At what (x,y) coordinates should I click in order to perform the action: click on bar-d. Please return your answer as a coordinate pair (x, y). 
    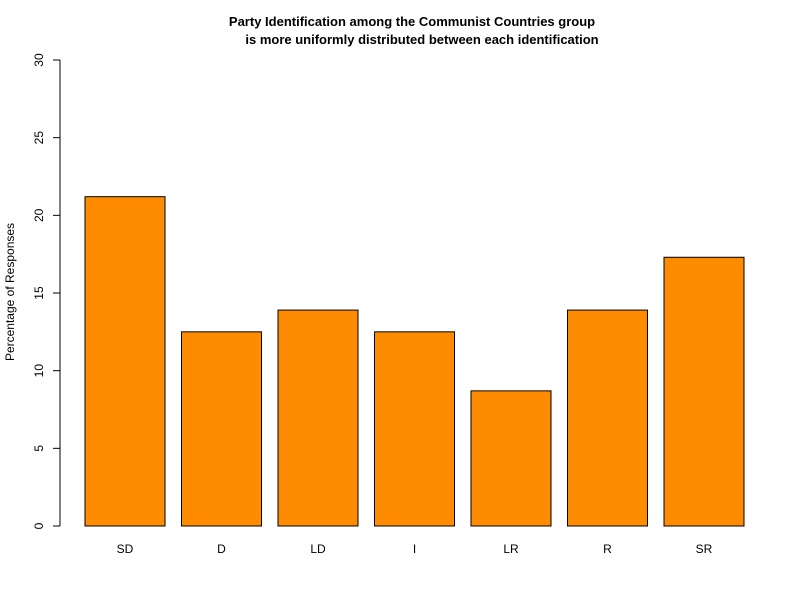
    Looking at the image, I should click on (221, 429).